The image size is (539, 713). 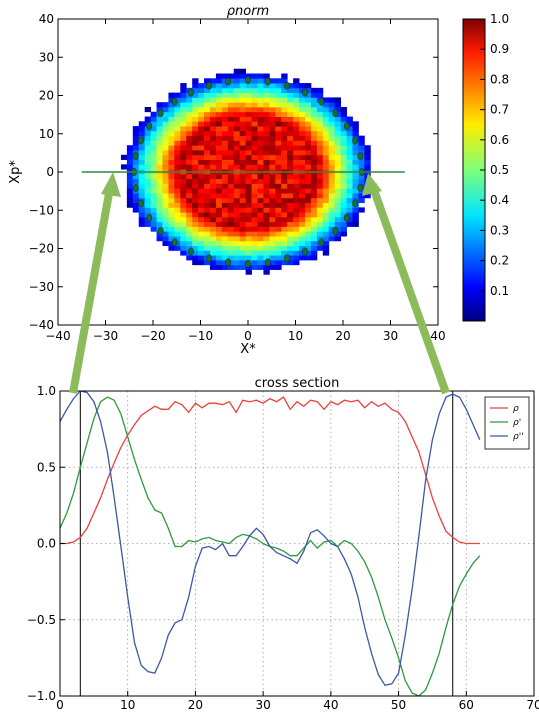 What do you see at coordinates (41, 287) in the screenshot?
I see `heatmap-y-tick-label: −30` at bounding box center [41, 287].